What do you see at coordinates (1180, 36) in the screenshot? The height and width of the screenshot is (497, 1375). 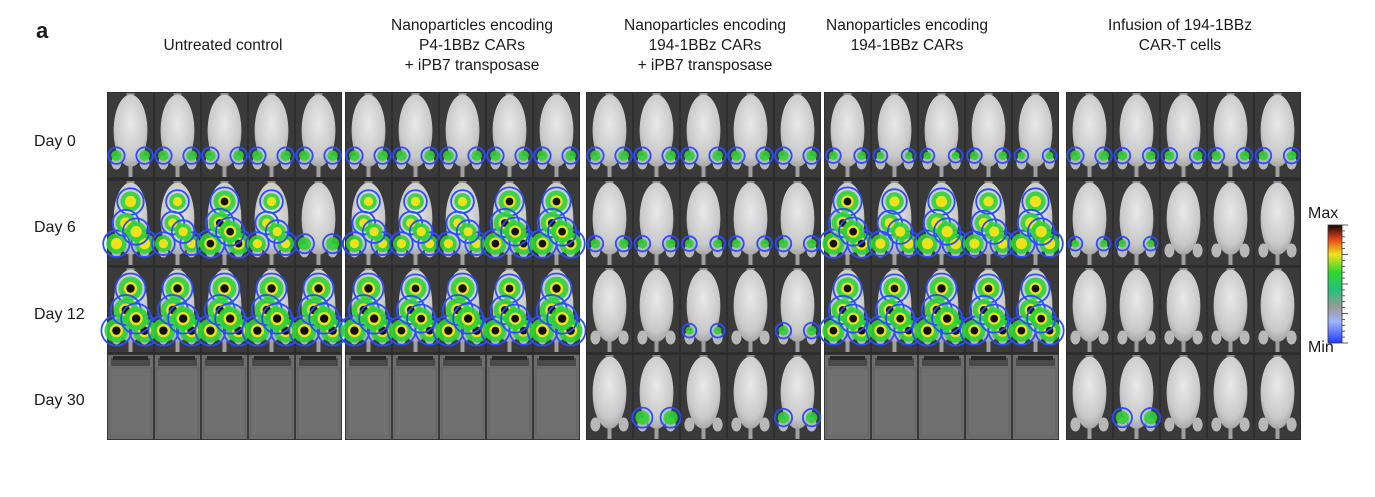 I see `group-title-5: Infusion of 194-1BBz CAR-T cells` at bounding box center [1180, 36].